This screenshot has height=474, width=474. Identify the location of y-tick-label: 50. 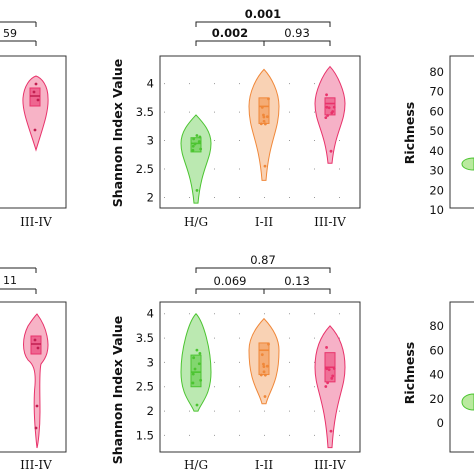
(436, 131).